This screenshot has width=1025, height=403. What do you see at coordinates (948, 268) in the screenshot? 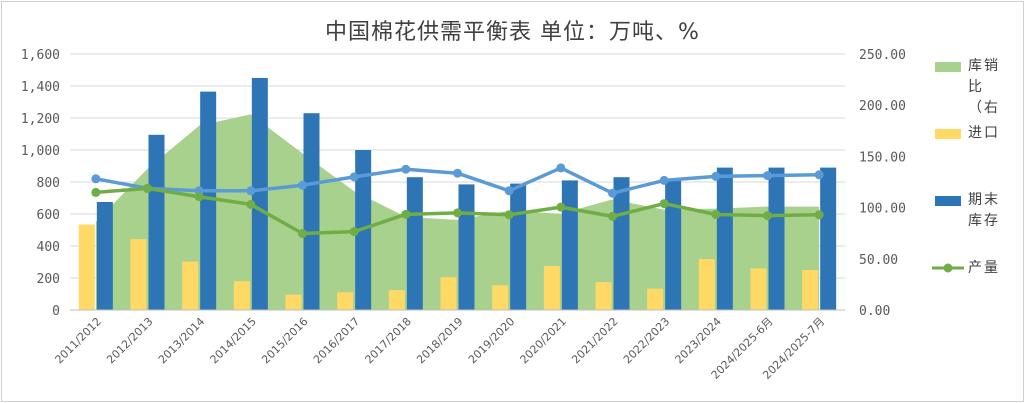
I see `legend-swatch-output` at bounding box center [948, 268].